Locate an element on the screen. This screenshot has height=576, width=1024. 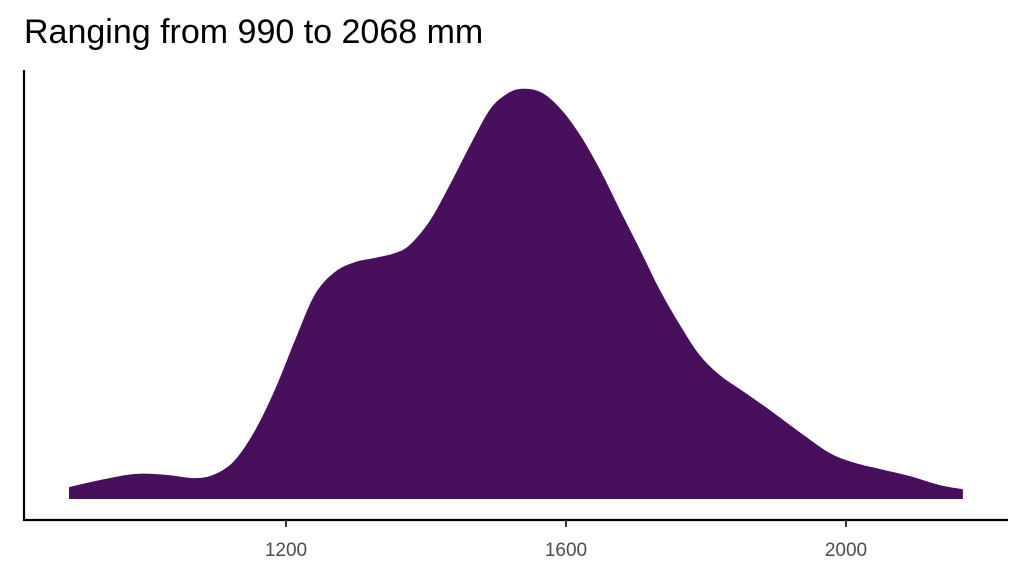
x-tick-label: 1600 is located at coordinates (566, 550).